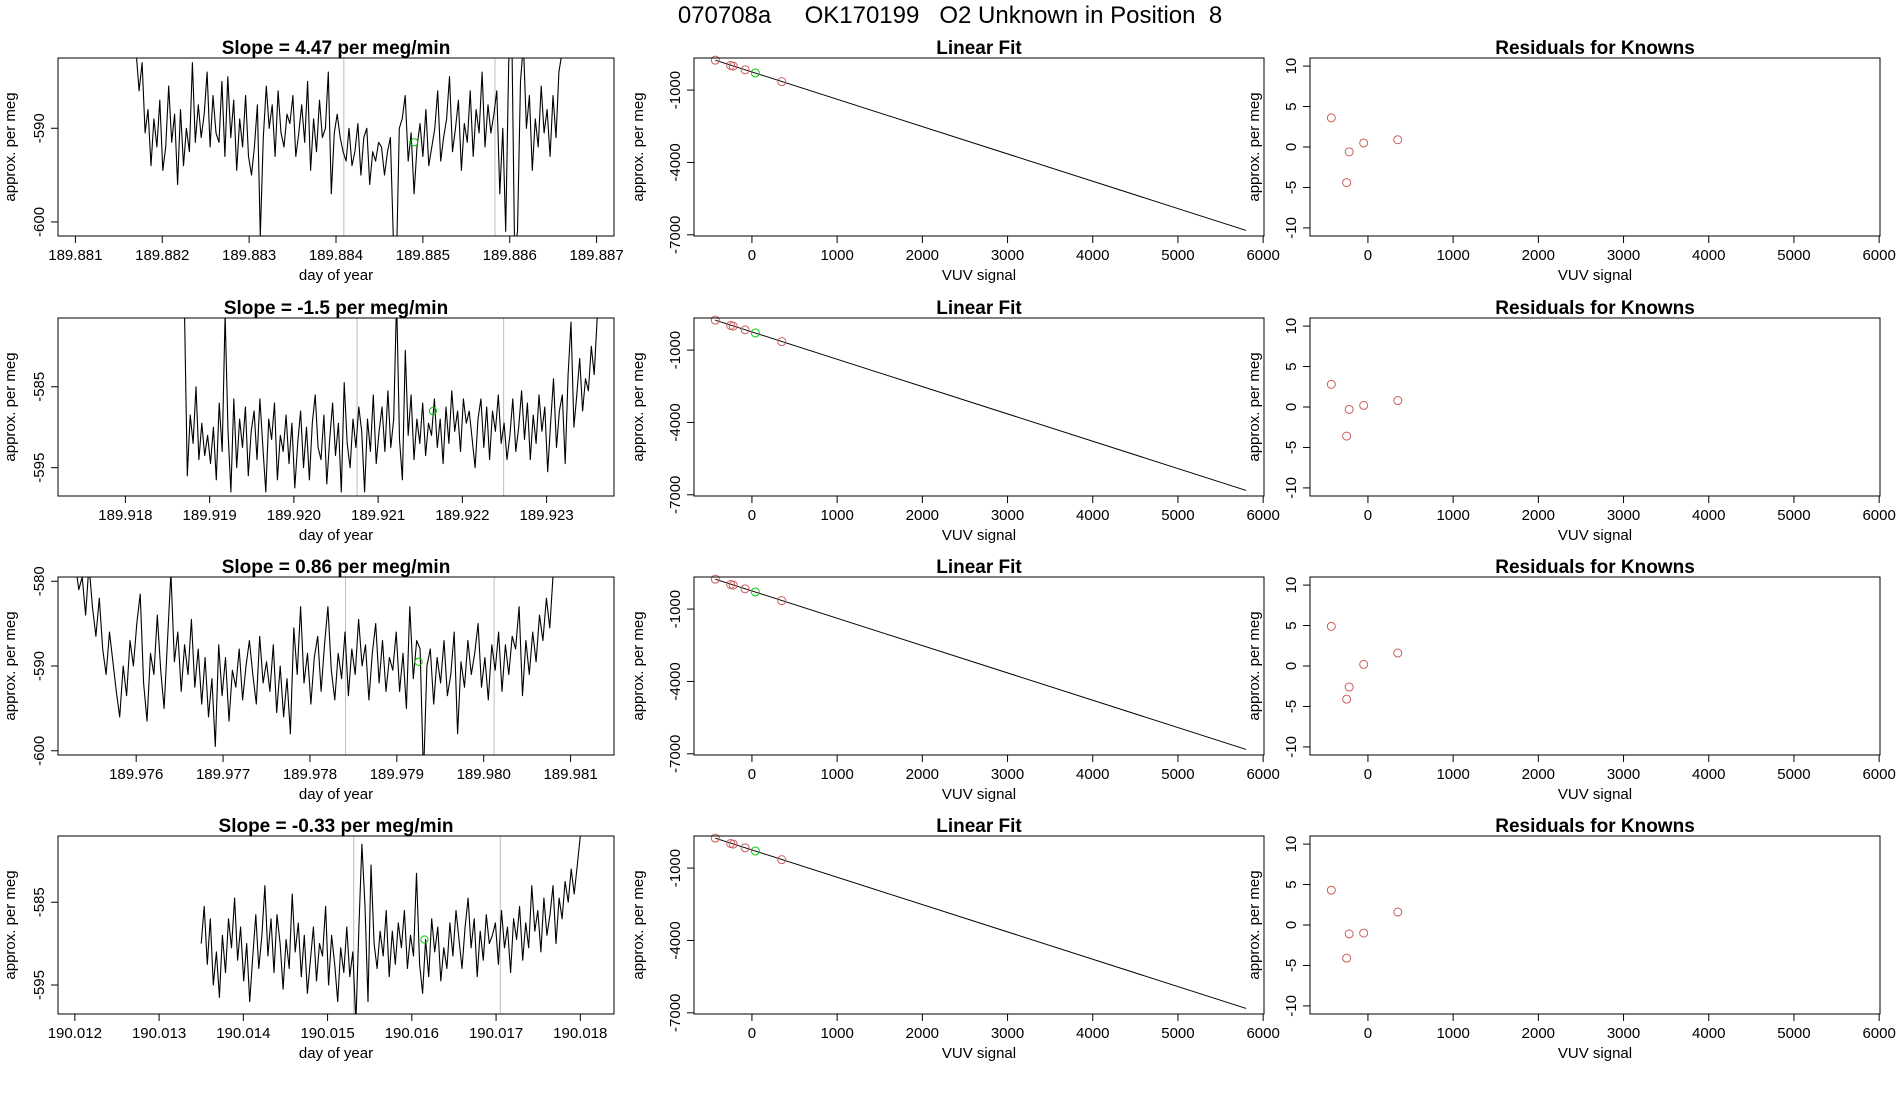 The image size is (1900, 1100). Describe the element at coordinates (39, 387) in the screenshot. I see `y-tick-label: -585` at that location.